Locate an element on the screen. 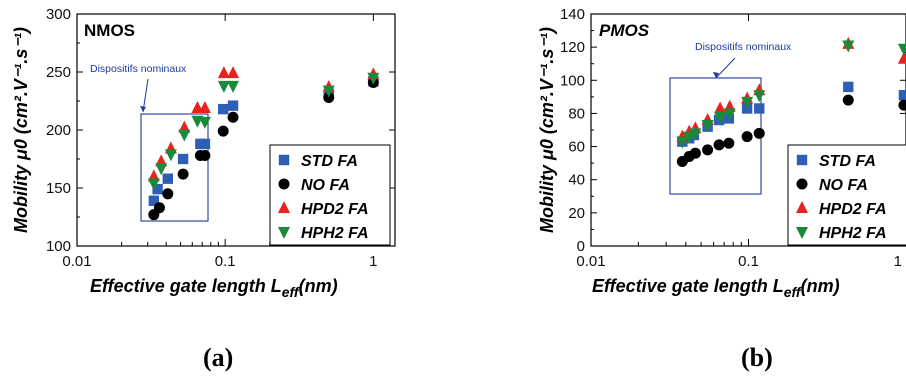  x-tick-label: 0.1 is located at coordinates (225, 261).